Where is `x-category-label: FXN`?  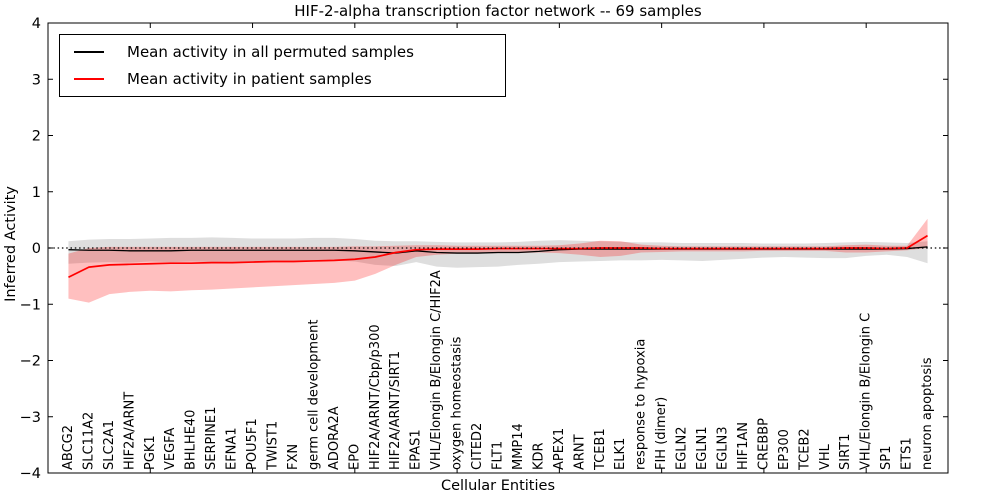
x-category-label: FXN is located at coordinates (293, 457).